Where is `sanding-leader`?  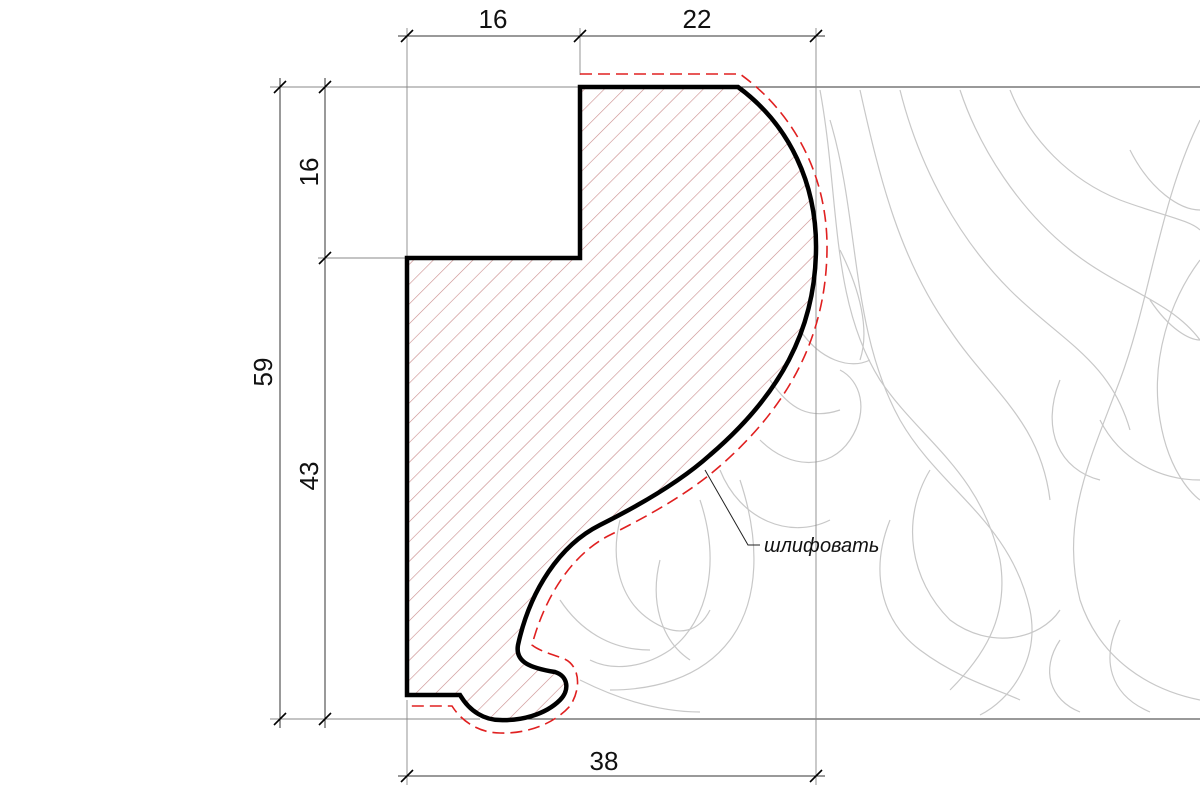 sanding-leader is located at coordinates (732, 507).